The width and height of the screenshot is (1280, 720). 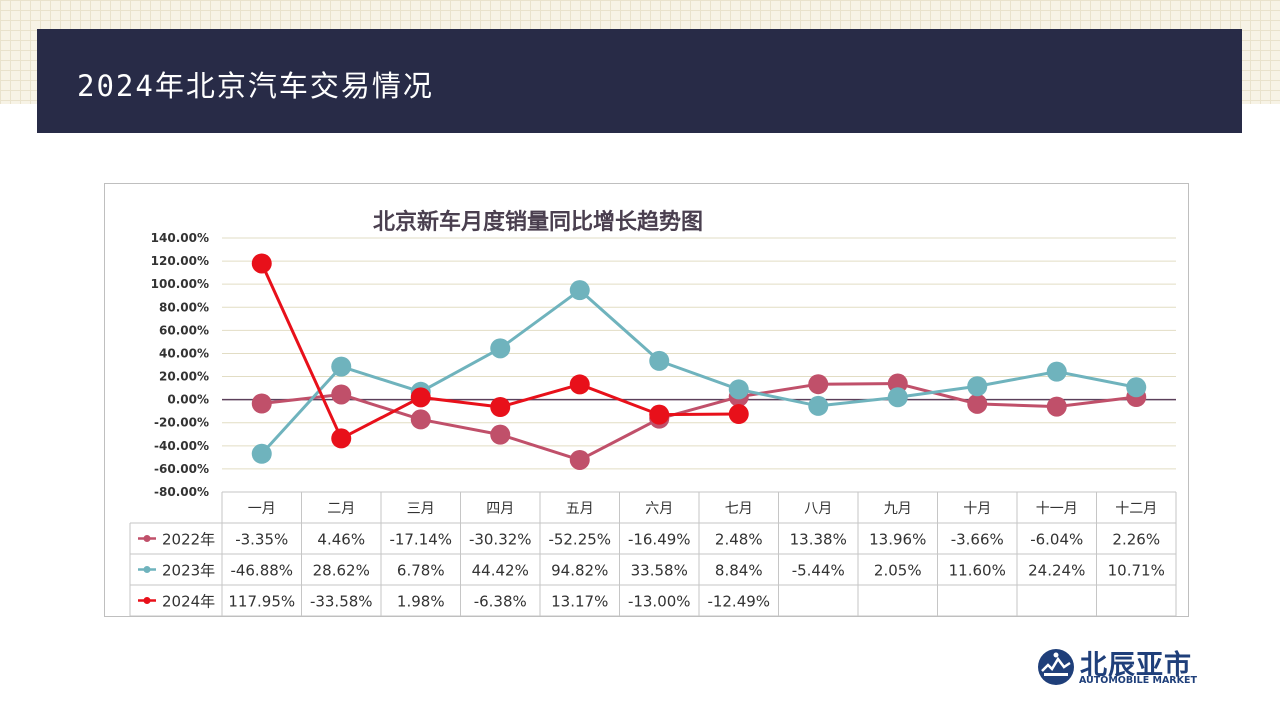 I want to click on logo-name: 北辰亚市, so click(x=1136, y=665).